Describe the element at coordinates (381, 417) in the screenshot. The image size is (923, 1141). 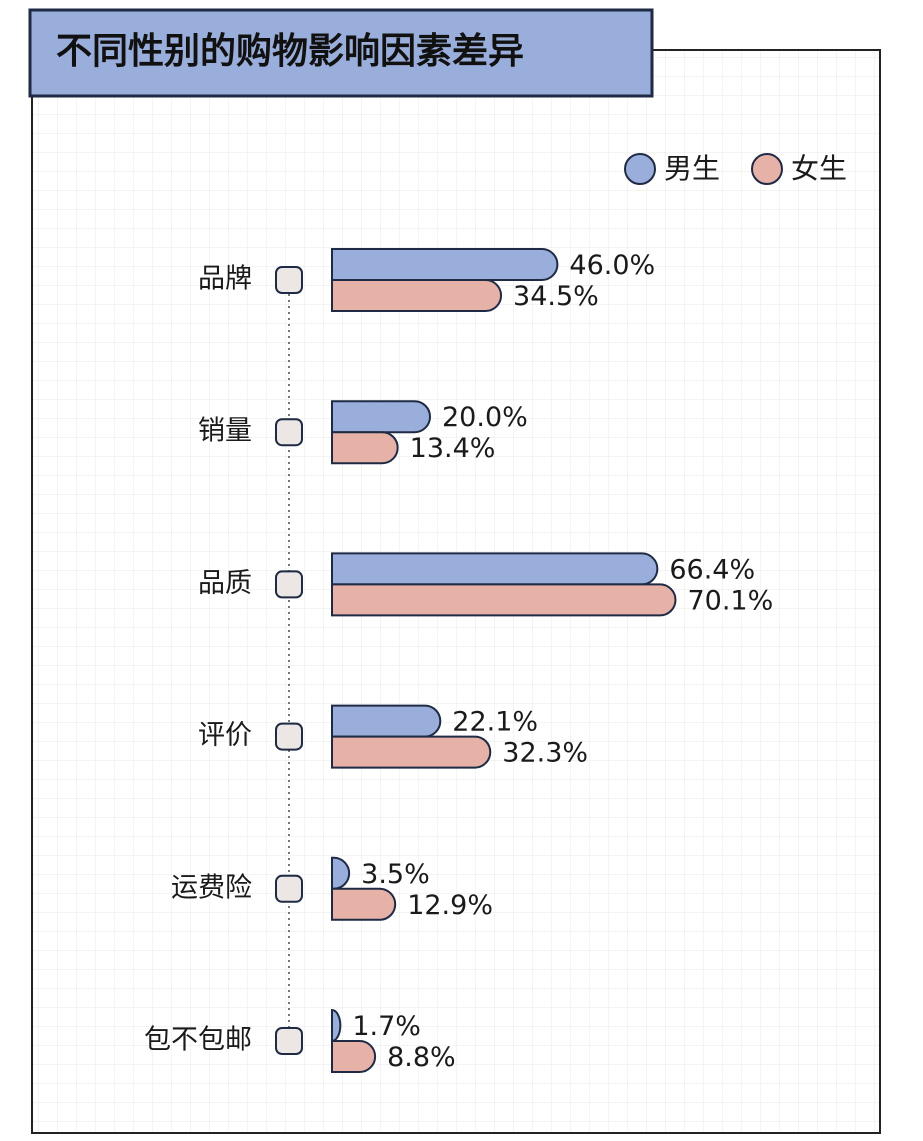
I see `bar-male-sales` at that location.